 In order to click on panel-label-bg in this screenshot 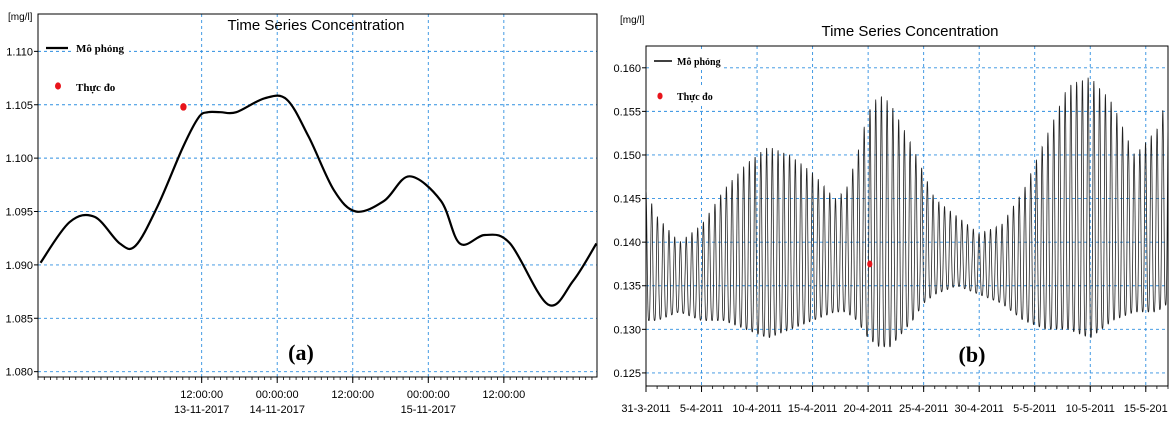, I will do `click(972, 354)`.